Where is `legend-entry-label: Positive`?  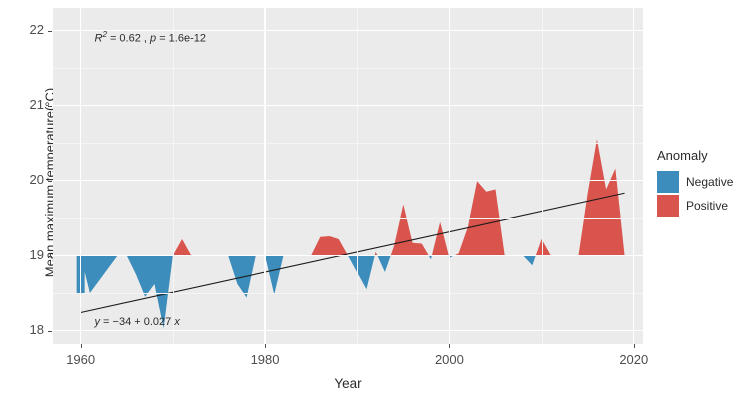 legend-entry-label: Positive is located at coordinates (707, 206).